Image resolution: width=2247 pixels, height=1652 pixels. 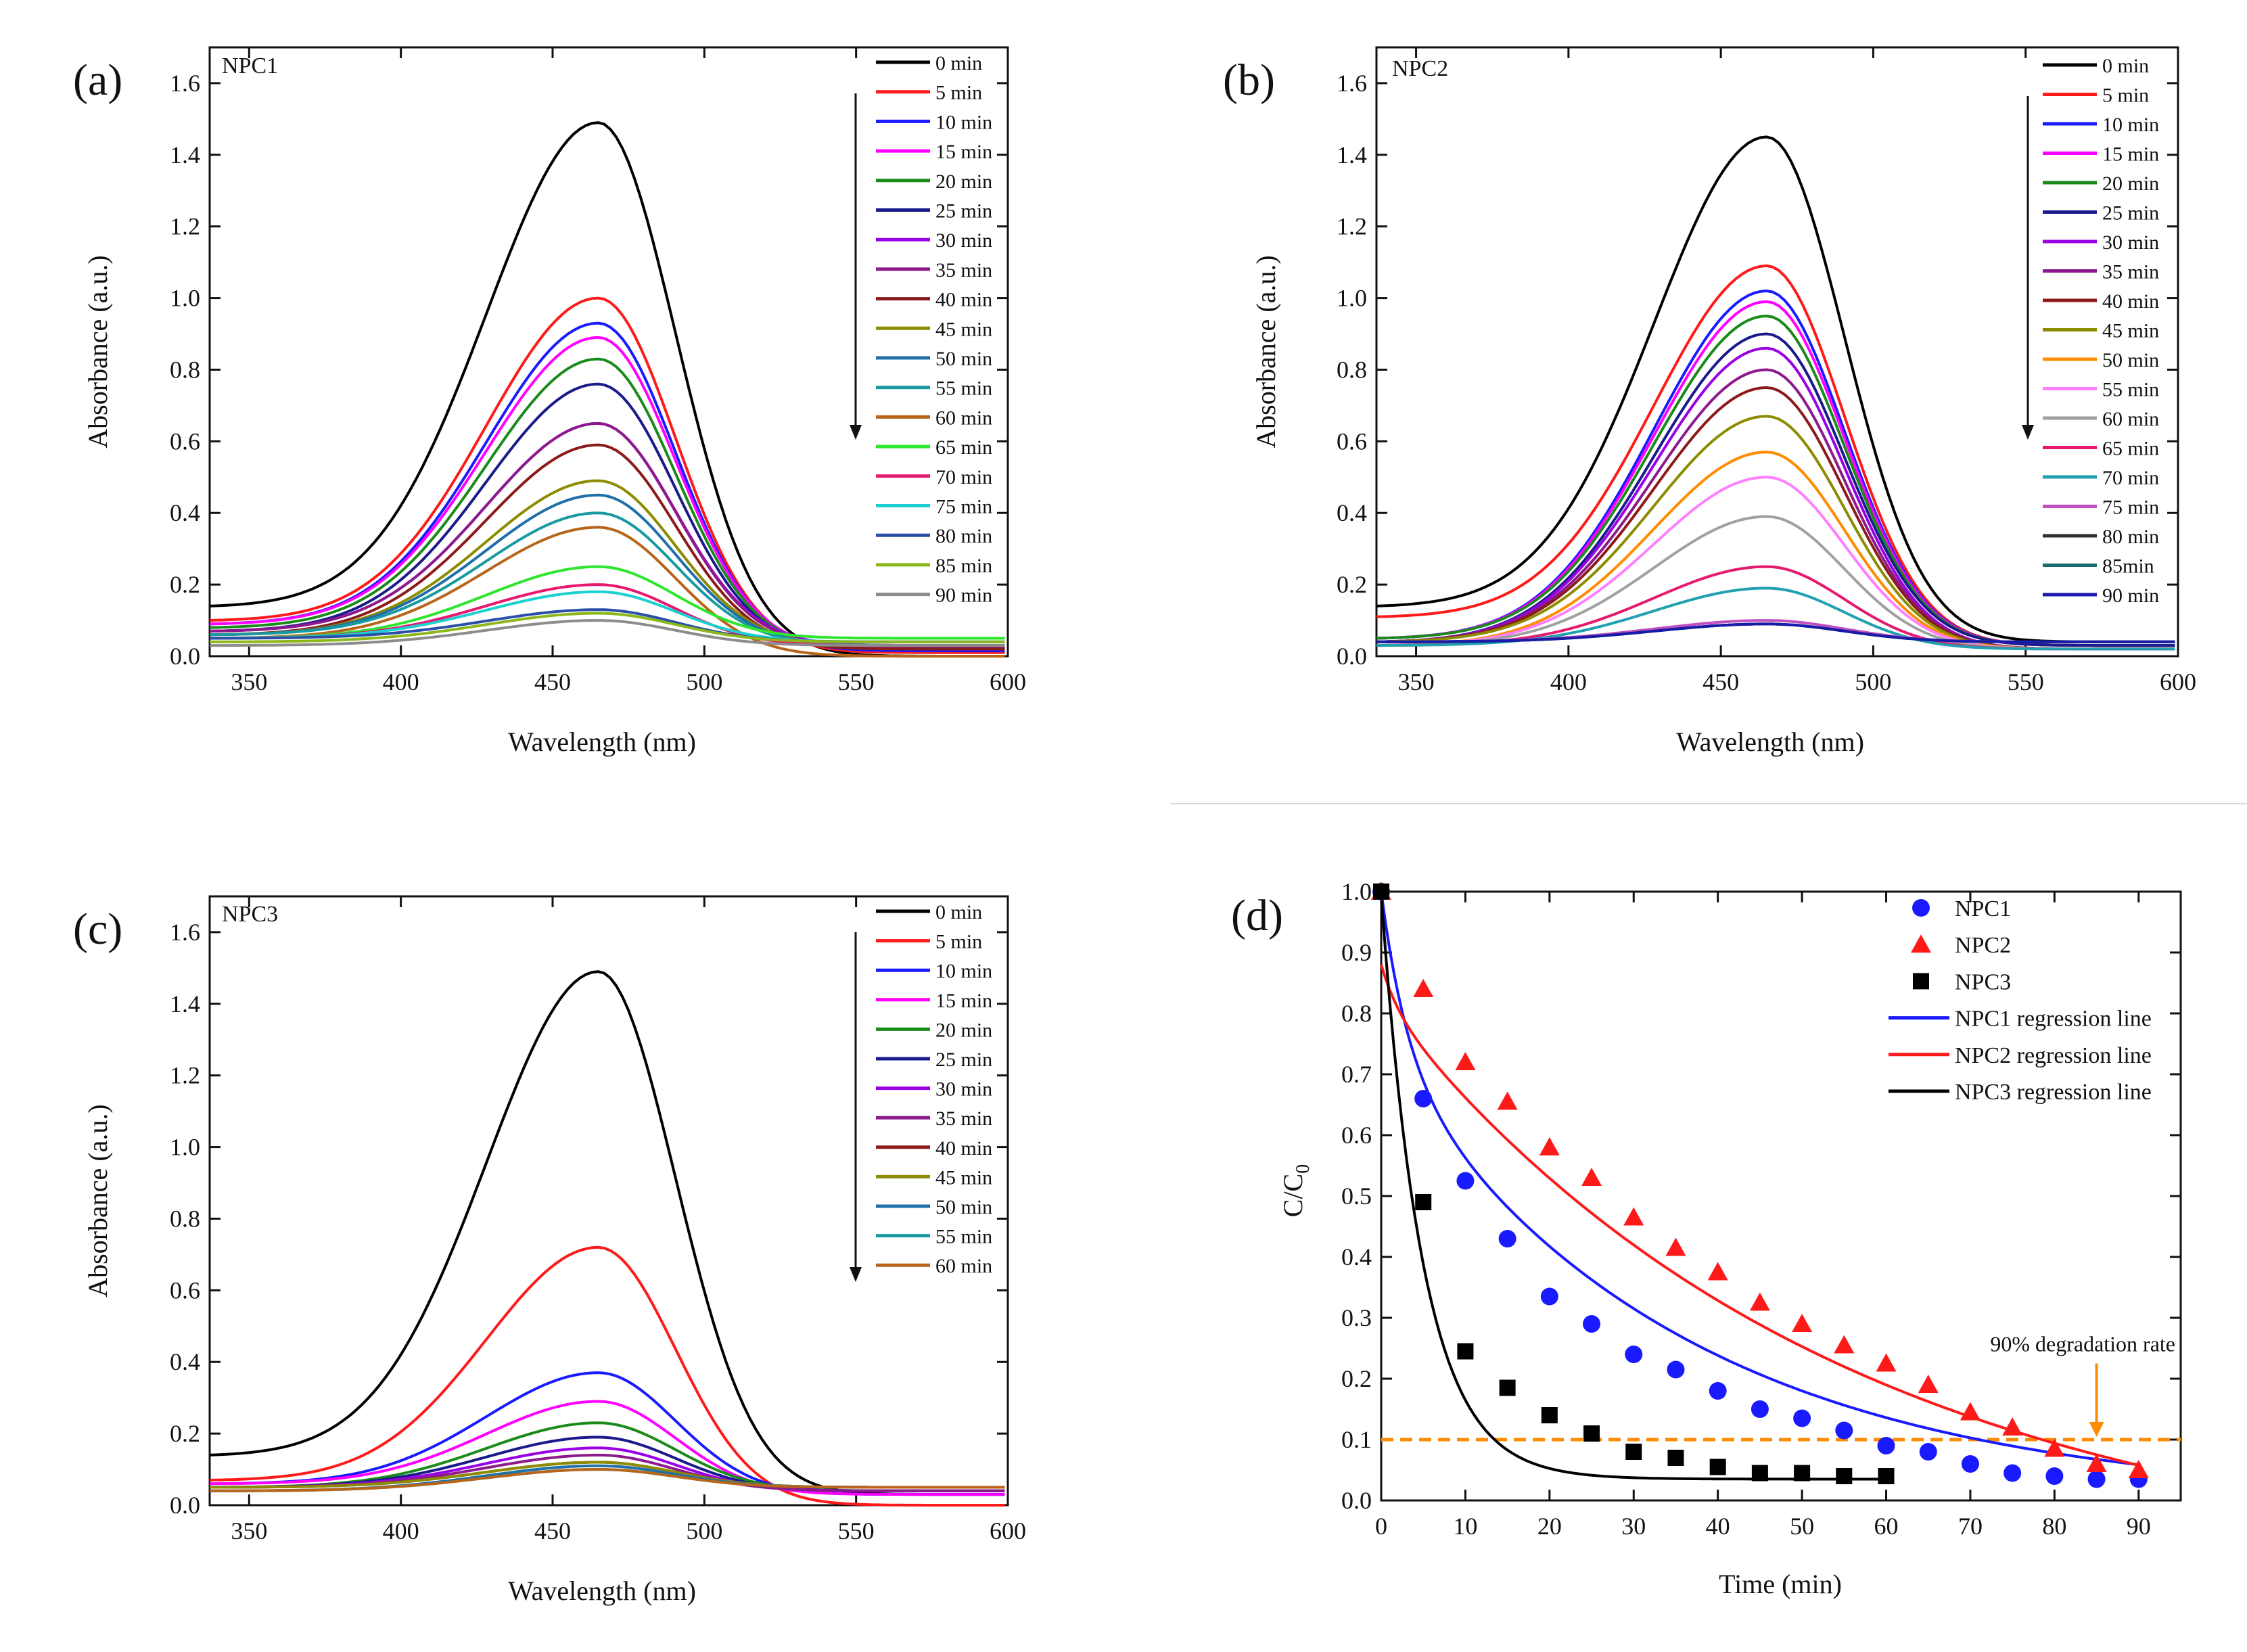 What do you see at coordinates (1802, 1526) in the screenshot?
I see `x-tick-label: 50` at bounding box center [1802, 1526].